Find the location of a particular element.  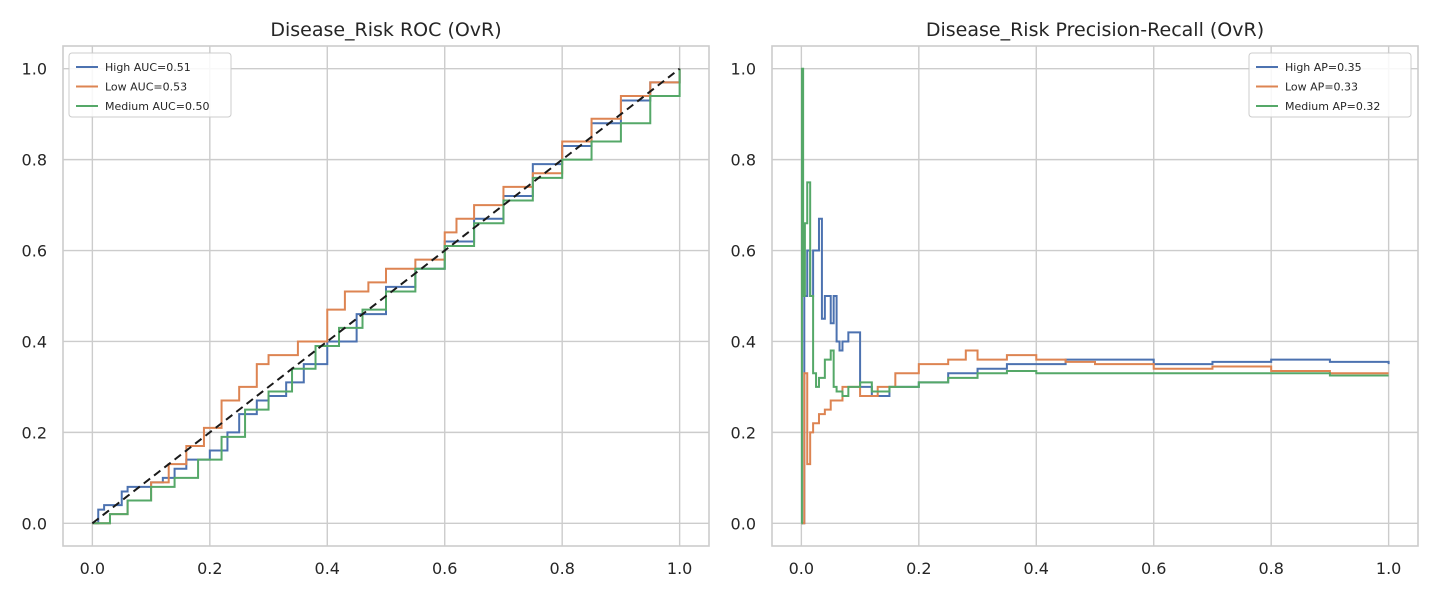

pr-line-low is located at coordinates (1095, 437).